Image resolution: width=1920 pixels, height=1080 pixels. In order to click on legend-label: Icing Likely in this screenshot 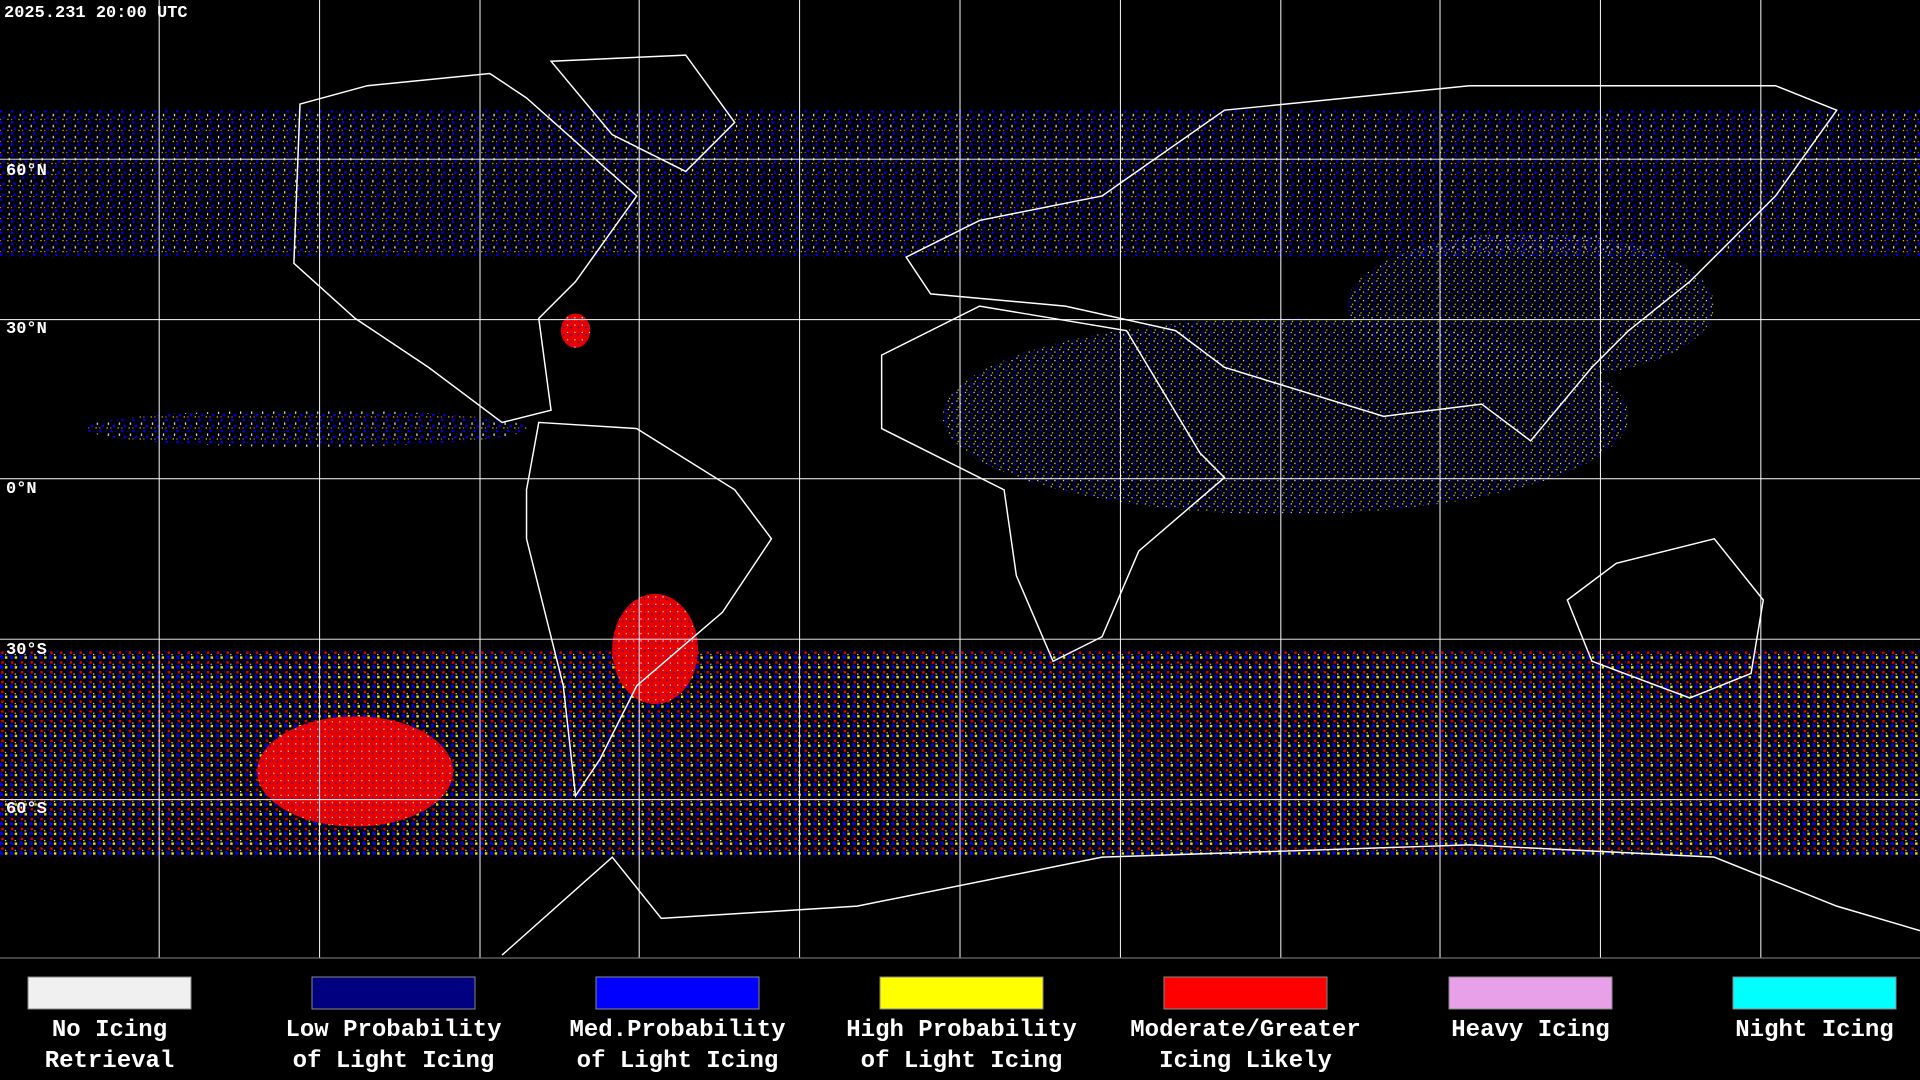, I will do `click(1245, 1061)`.